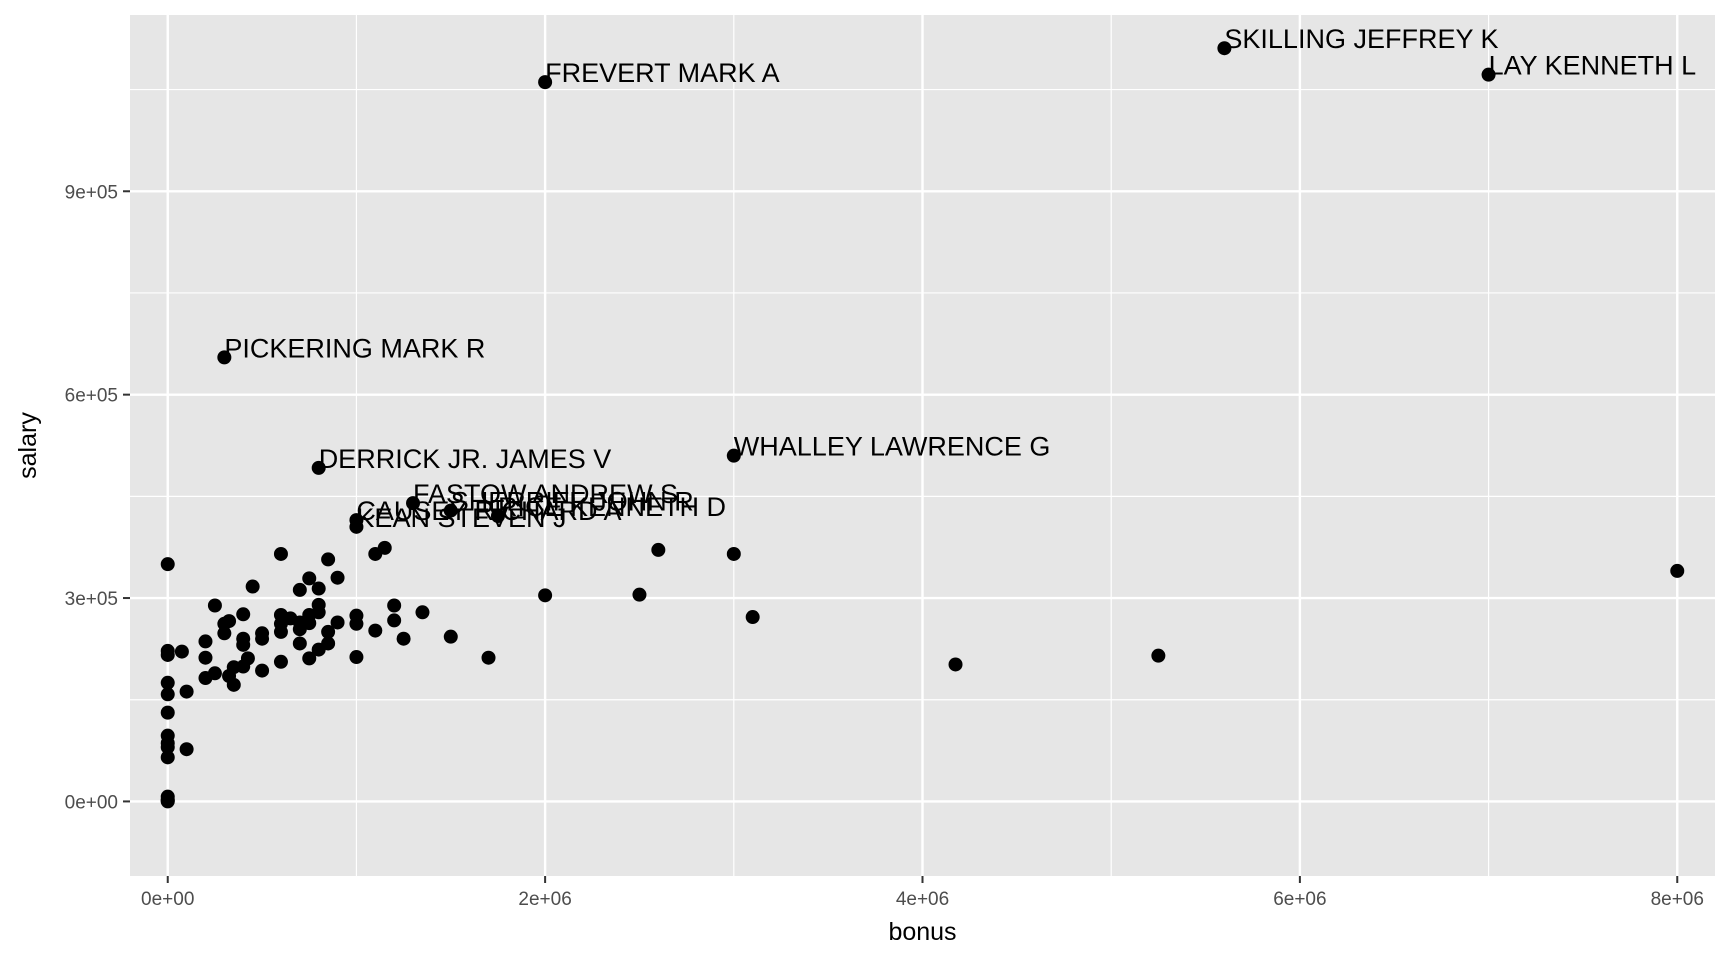  Describe the element at coordinates (544, 899) in the screenshot. I see `x-tick-label: 2e+06` at that location.